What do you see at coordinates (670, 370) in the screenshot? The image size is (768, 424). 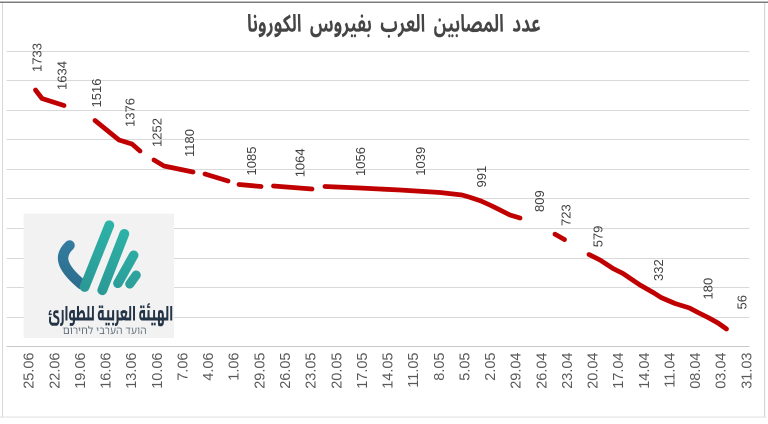 I see `svg-text: 11.04` at bounding box center [670, 370].